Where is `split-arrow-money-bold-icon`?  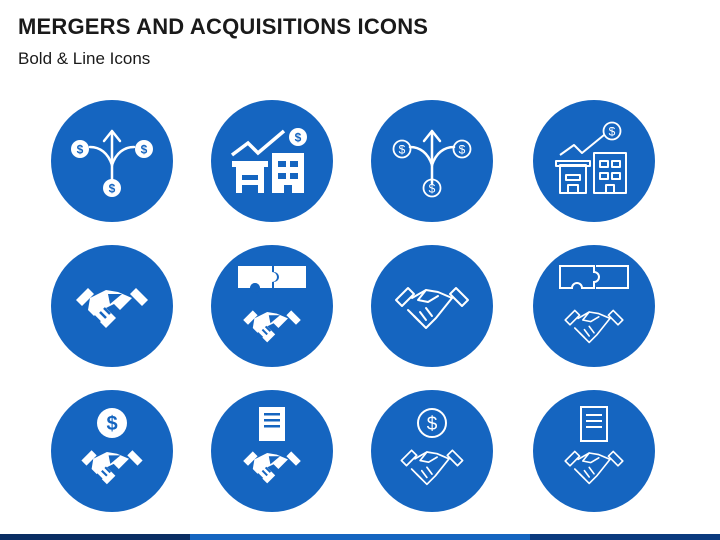 split-arrow-money-bold-icon is located at coordinates (112, 161).